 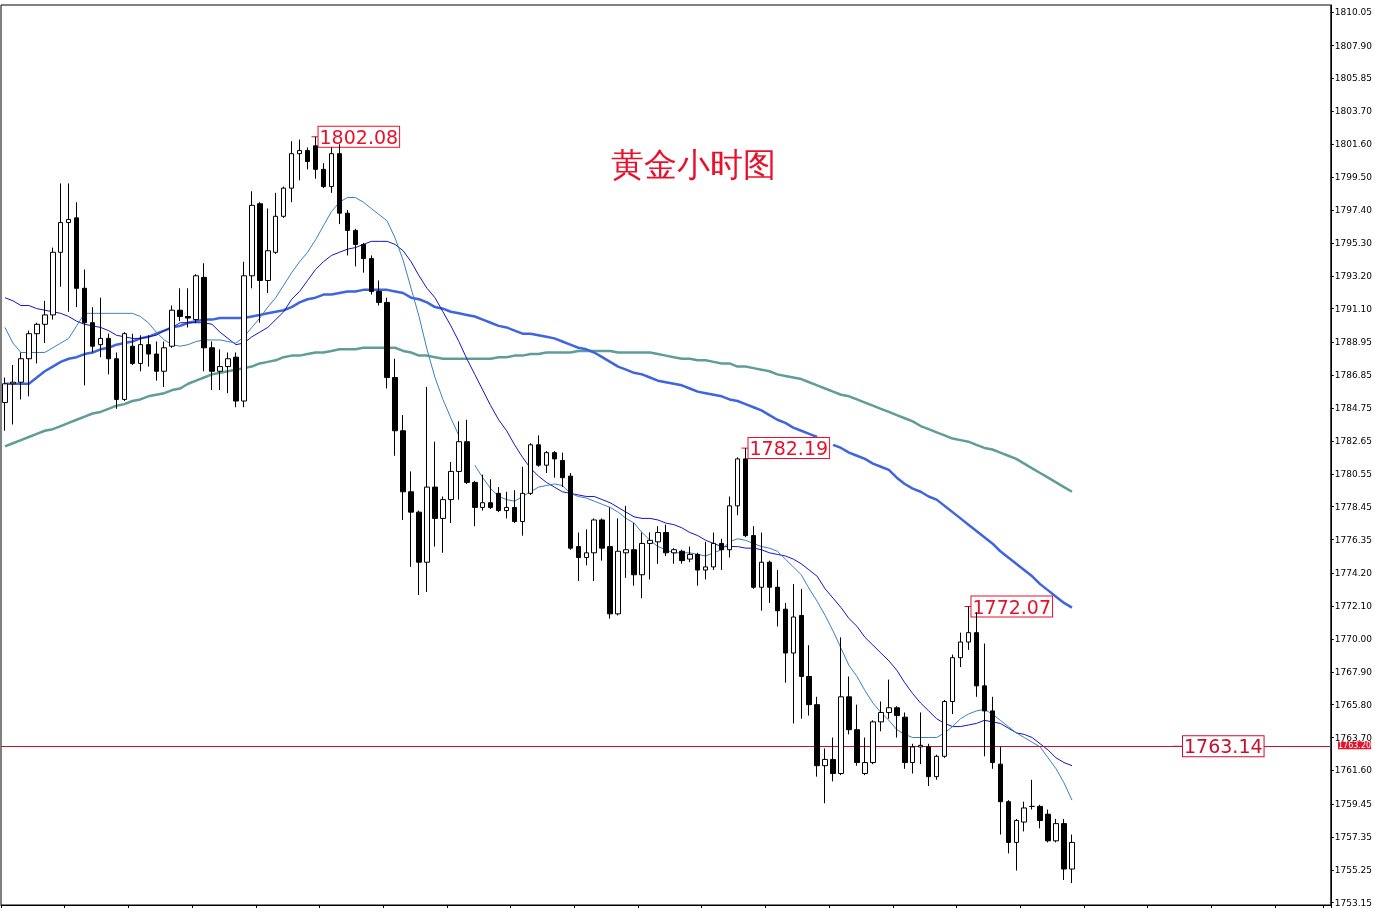 I want to click on y-tick-label: 1807.90, so click(x=1353, y=45).